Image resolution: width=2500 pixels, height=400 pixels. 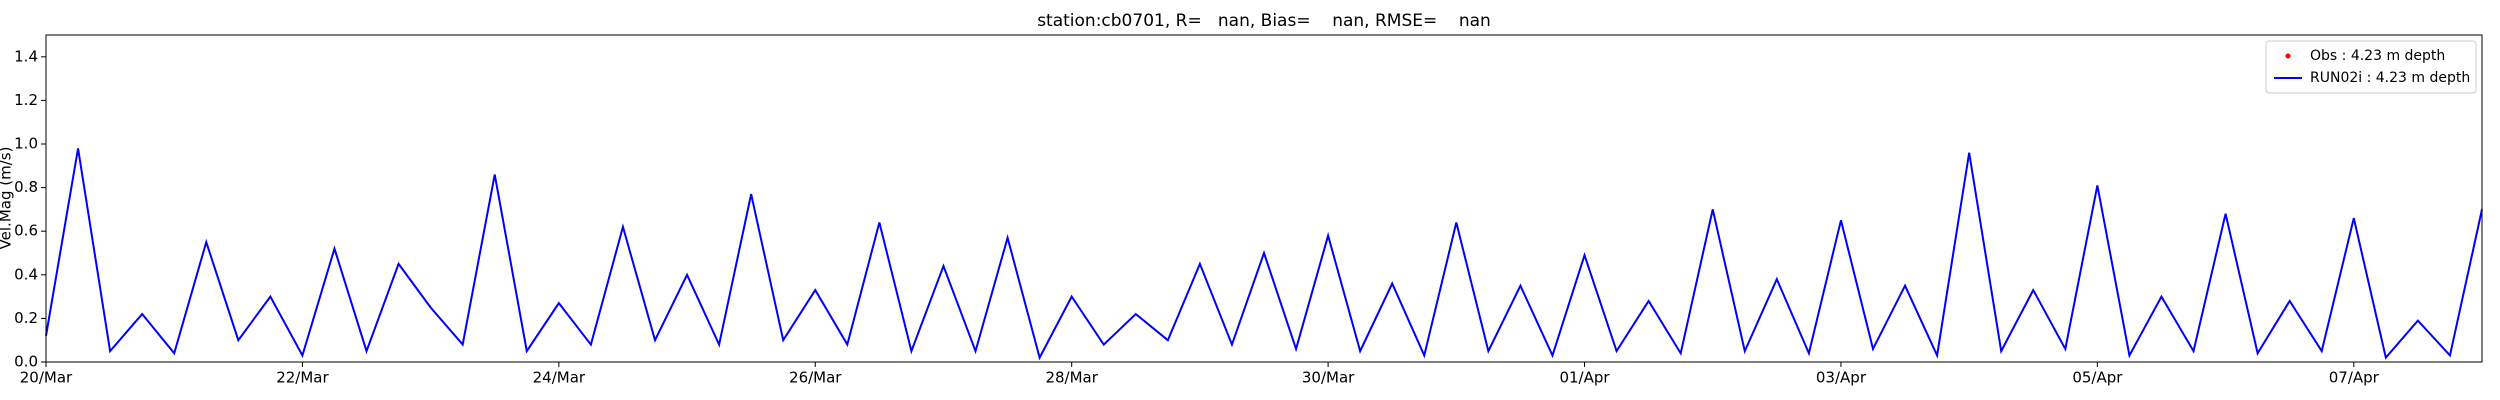 I want to click on legend-label: Obs : 4.23 m depth, so click(x=2377, y=56).